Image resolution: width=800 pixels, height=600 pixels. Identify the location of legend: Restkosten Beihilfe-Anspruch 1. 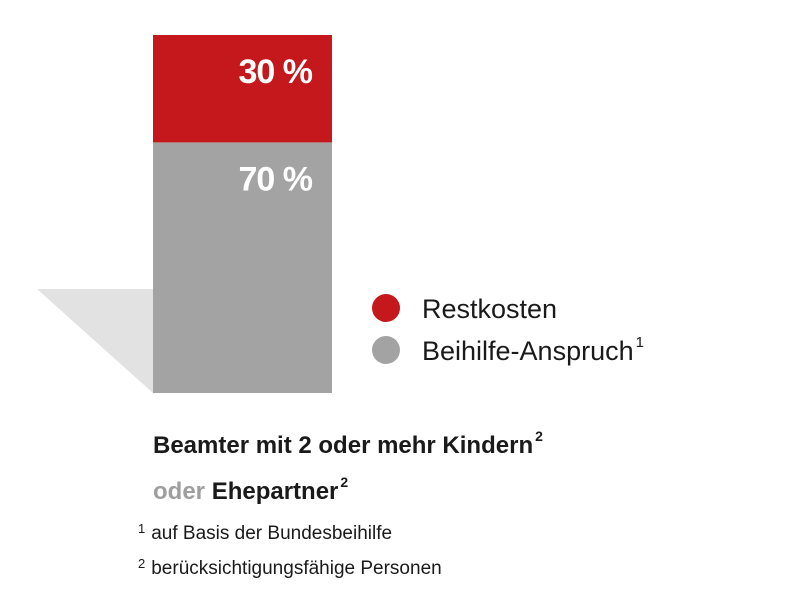
(508, 329).